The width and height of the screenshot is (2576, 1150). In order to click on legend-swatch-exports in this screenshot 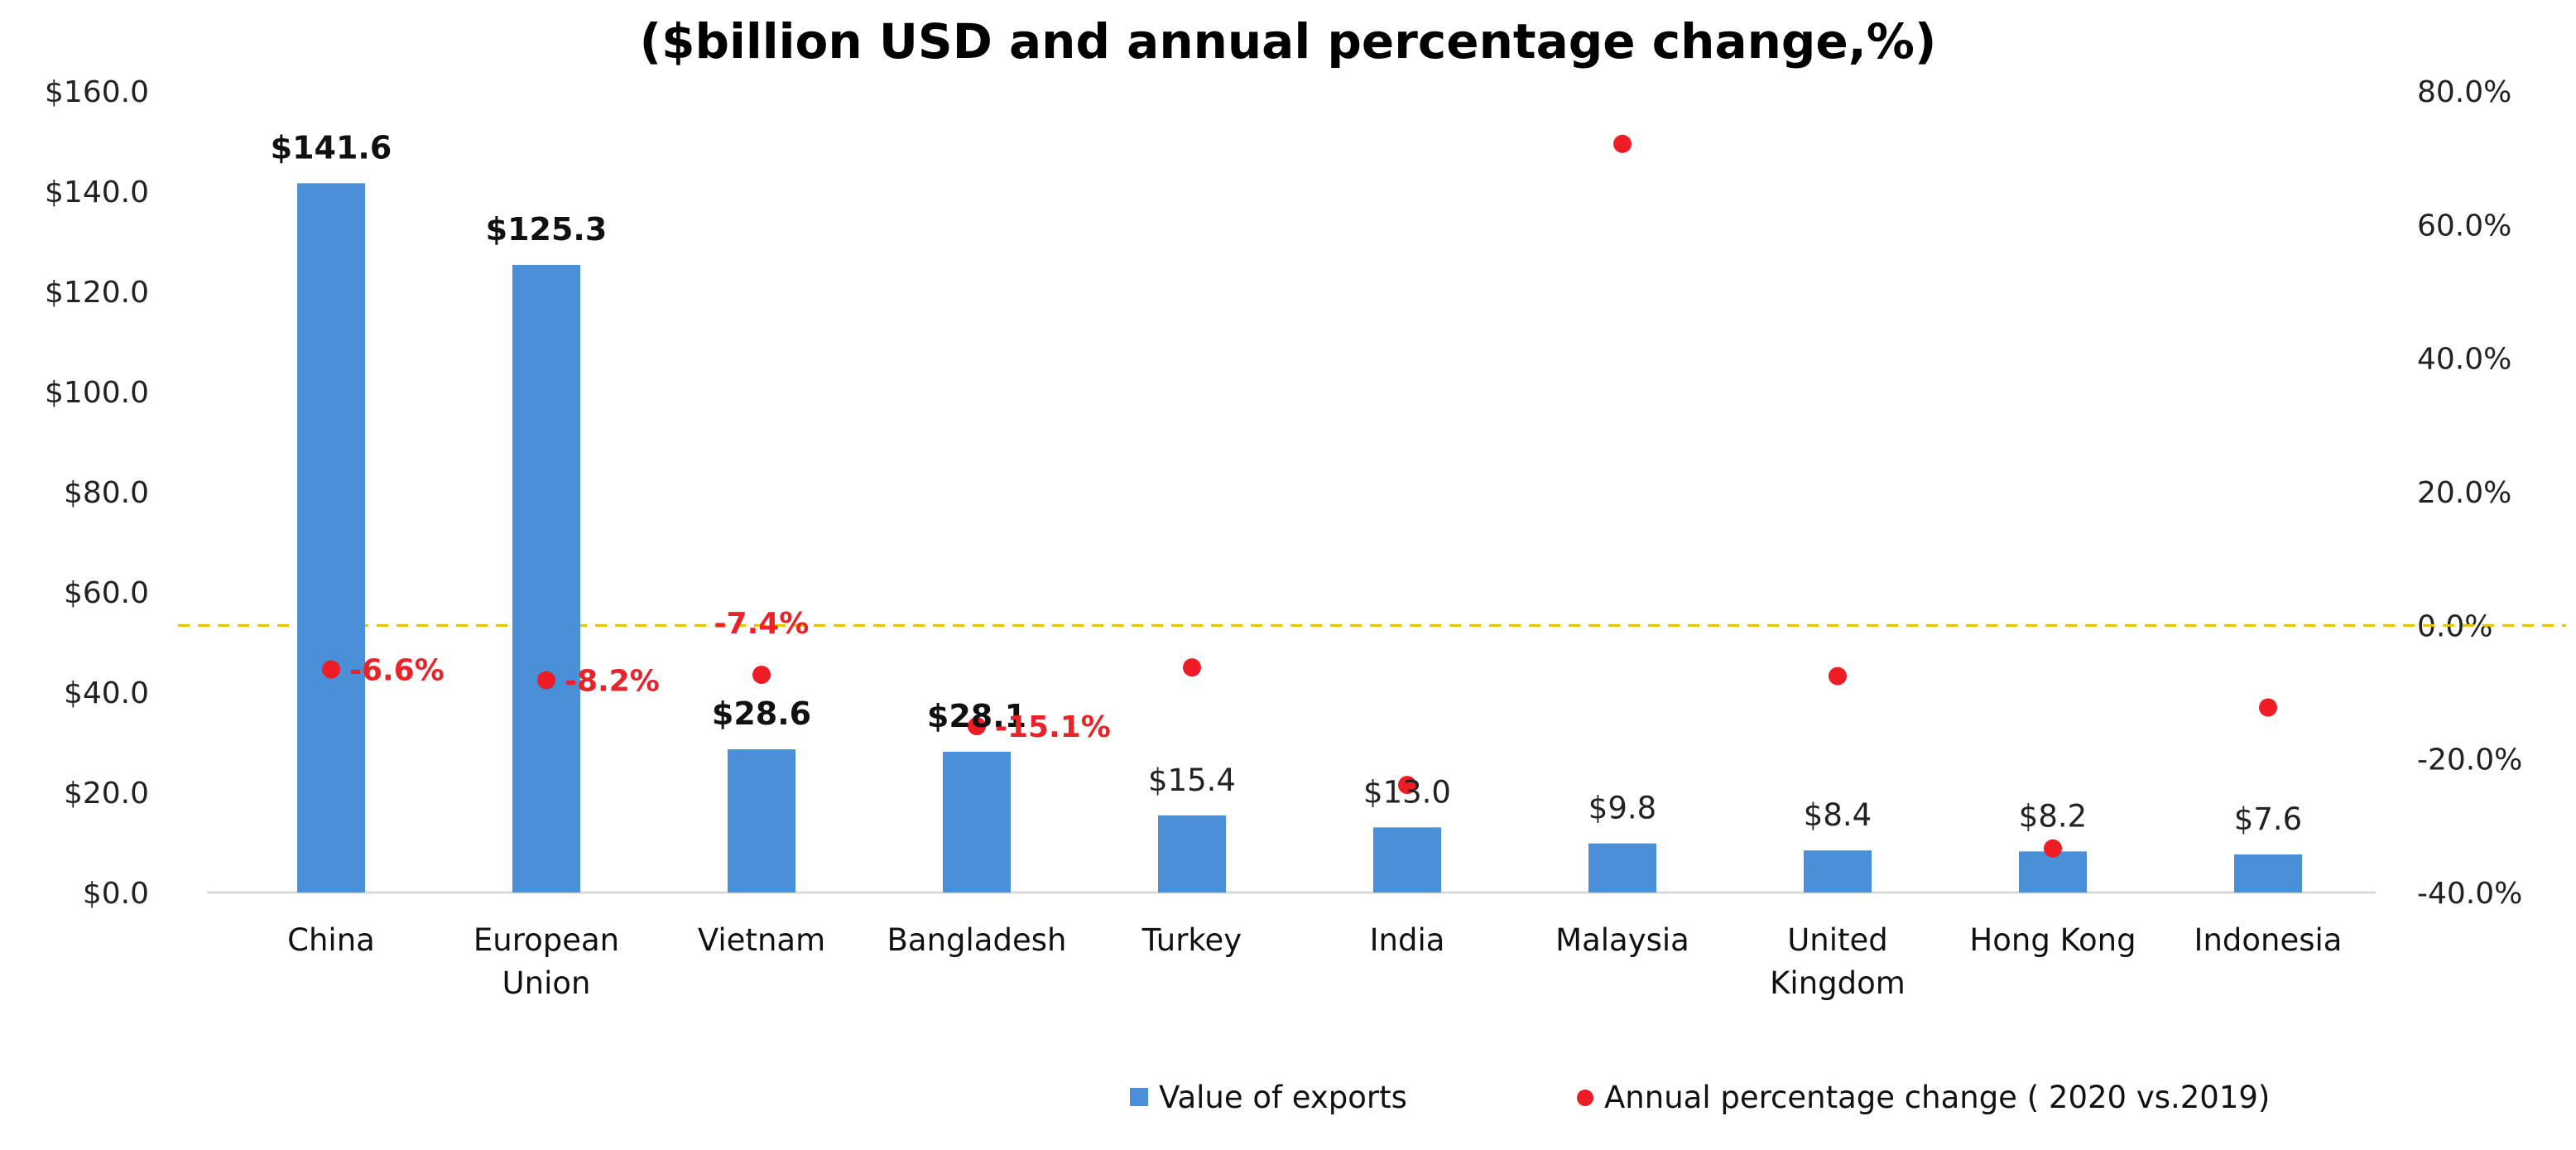, I will do `click(1139, 1097)`.